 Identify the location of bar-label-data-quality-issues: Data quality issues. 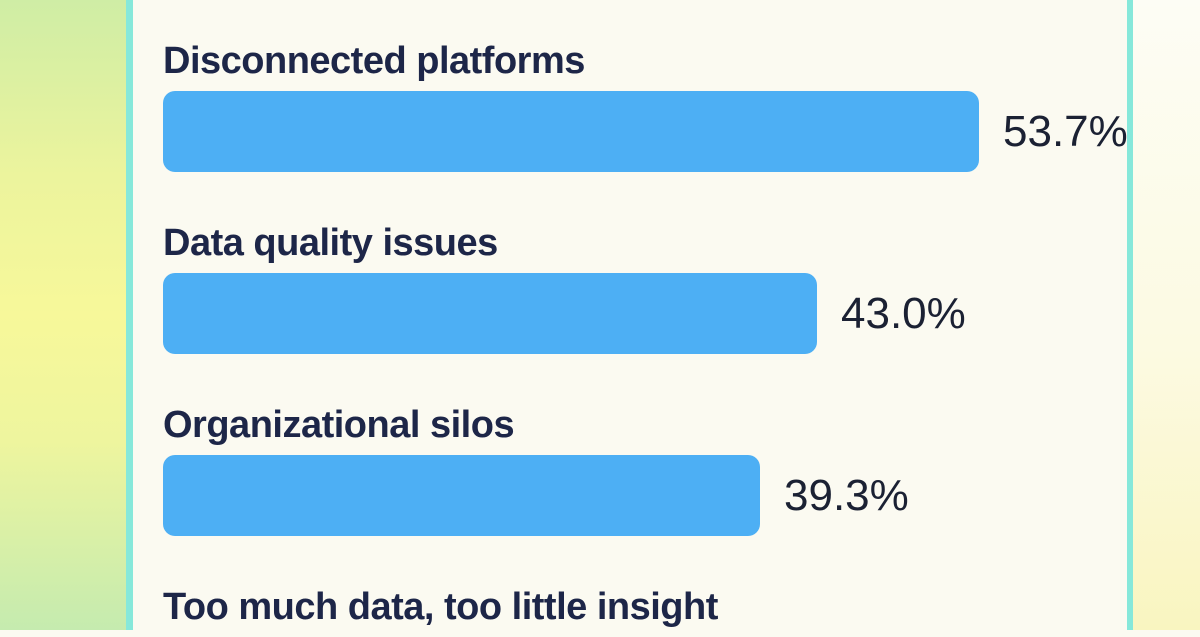
(330, 243).